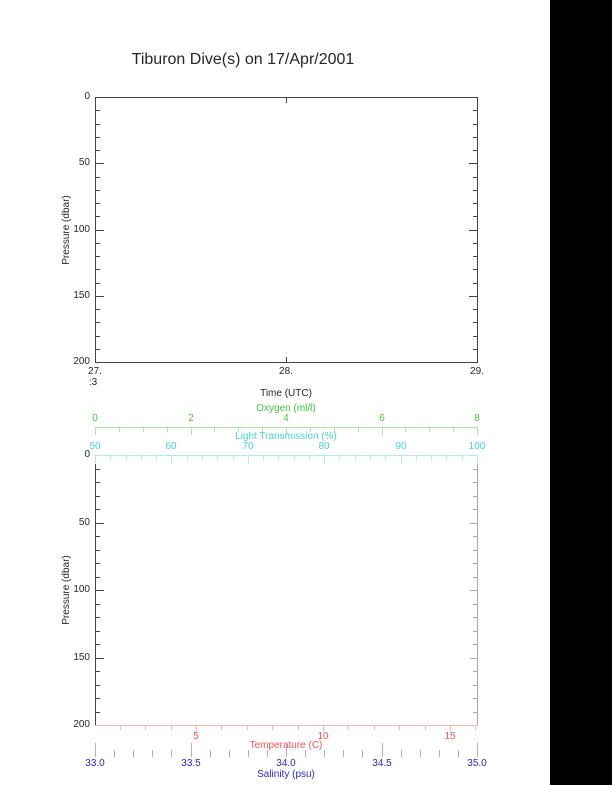  Describe the element at coordinates (191, 763) in the screenshot. I see `x-tick-label-salinity: 33.5` at that location.